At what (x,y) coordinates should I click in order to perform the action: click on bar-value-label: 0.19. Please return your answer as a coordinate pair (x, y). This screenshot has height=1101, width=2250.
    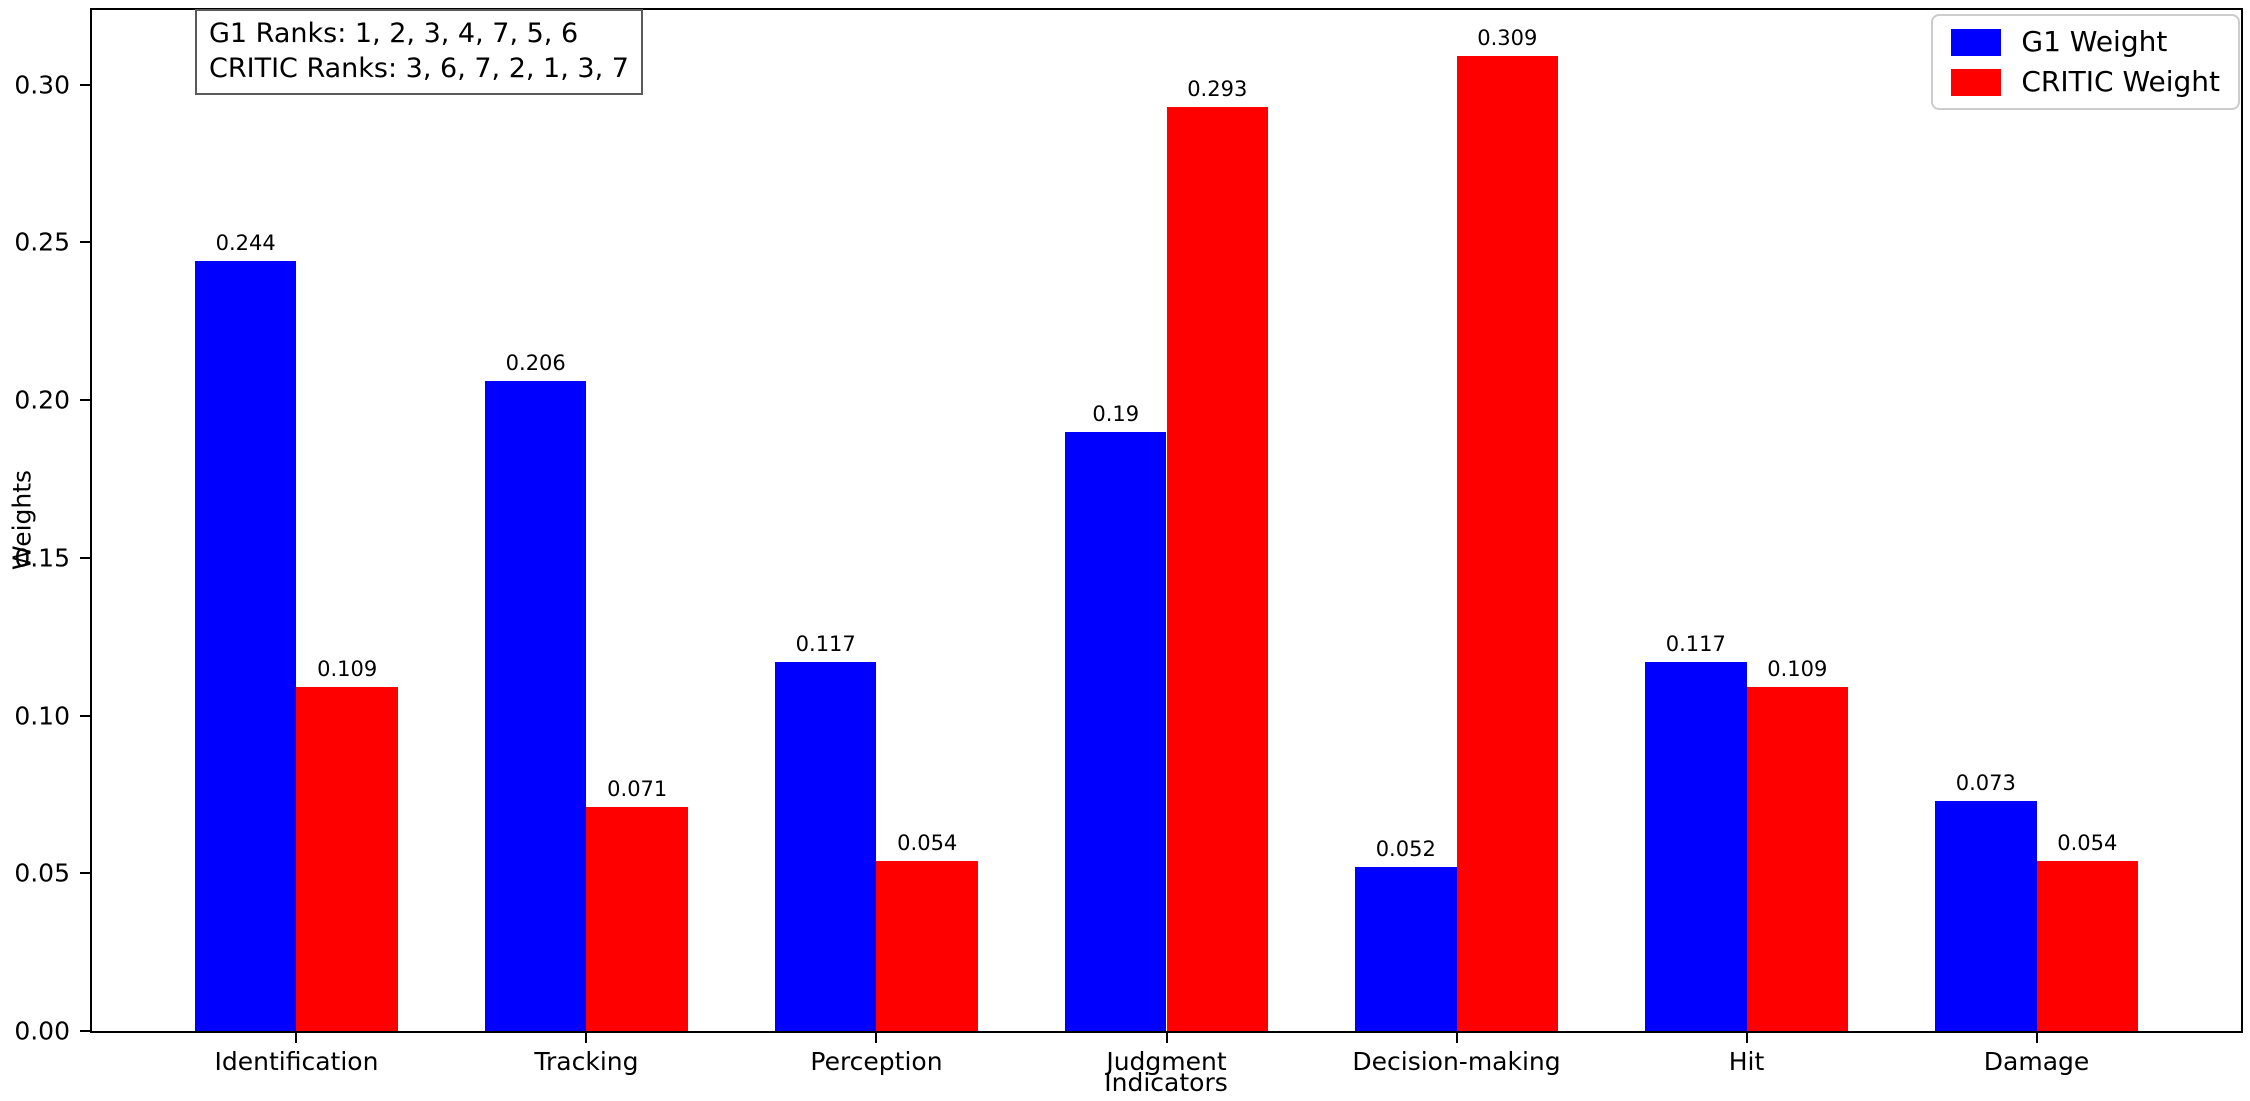
    Looking at the image, I should click on (1116, 413).